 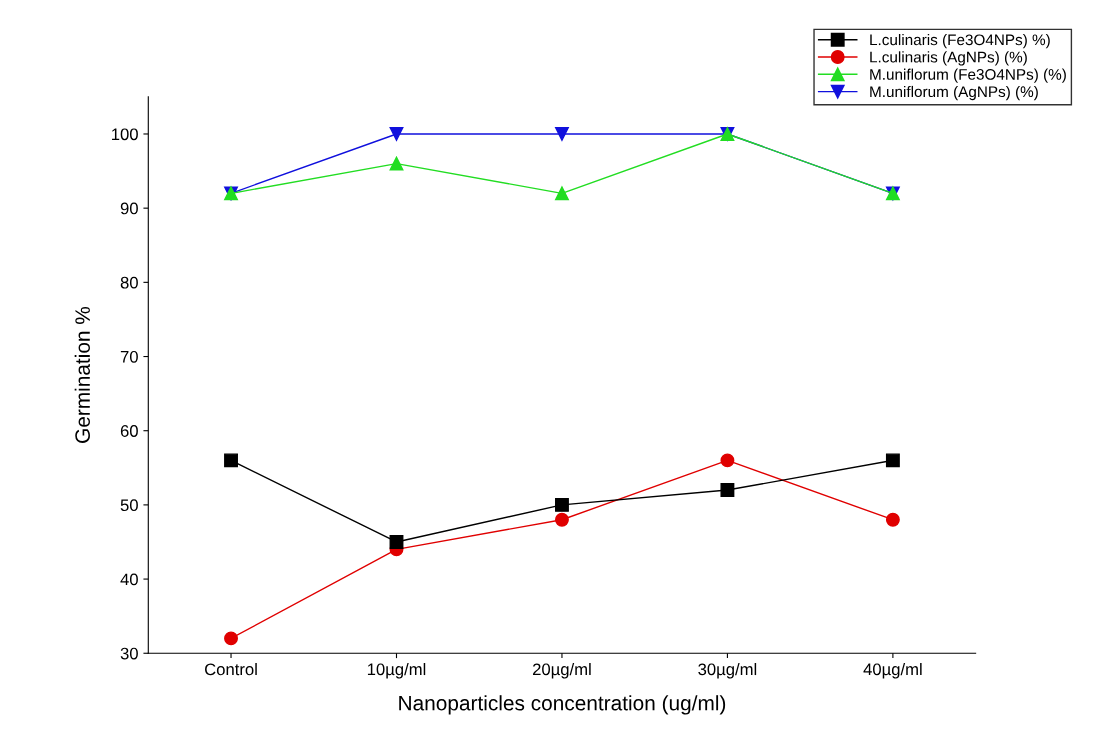 I want to click on y-tick-label: 80, so click(x=129, y=282).